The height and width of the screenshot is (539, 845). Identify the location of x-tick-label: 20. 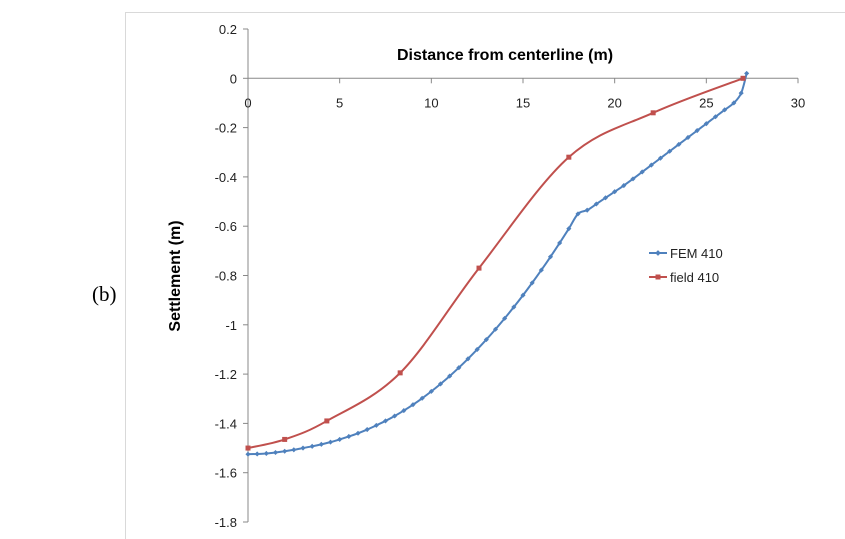
(614, 102).